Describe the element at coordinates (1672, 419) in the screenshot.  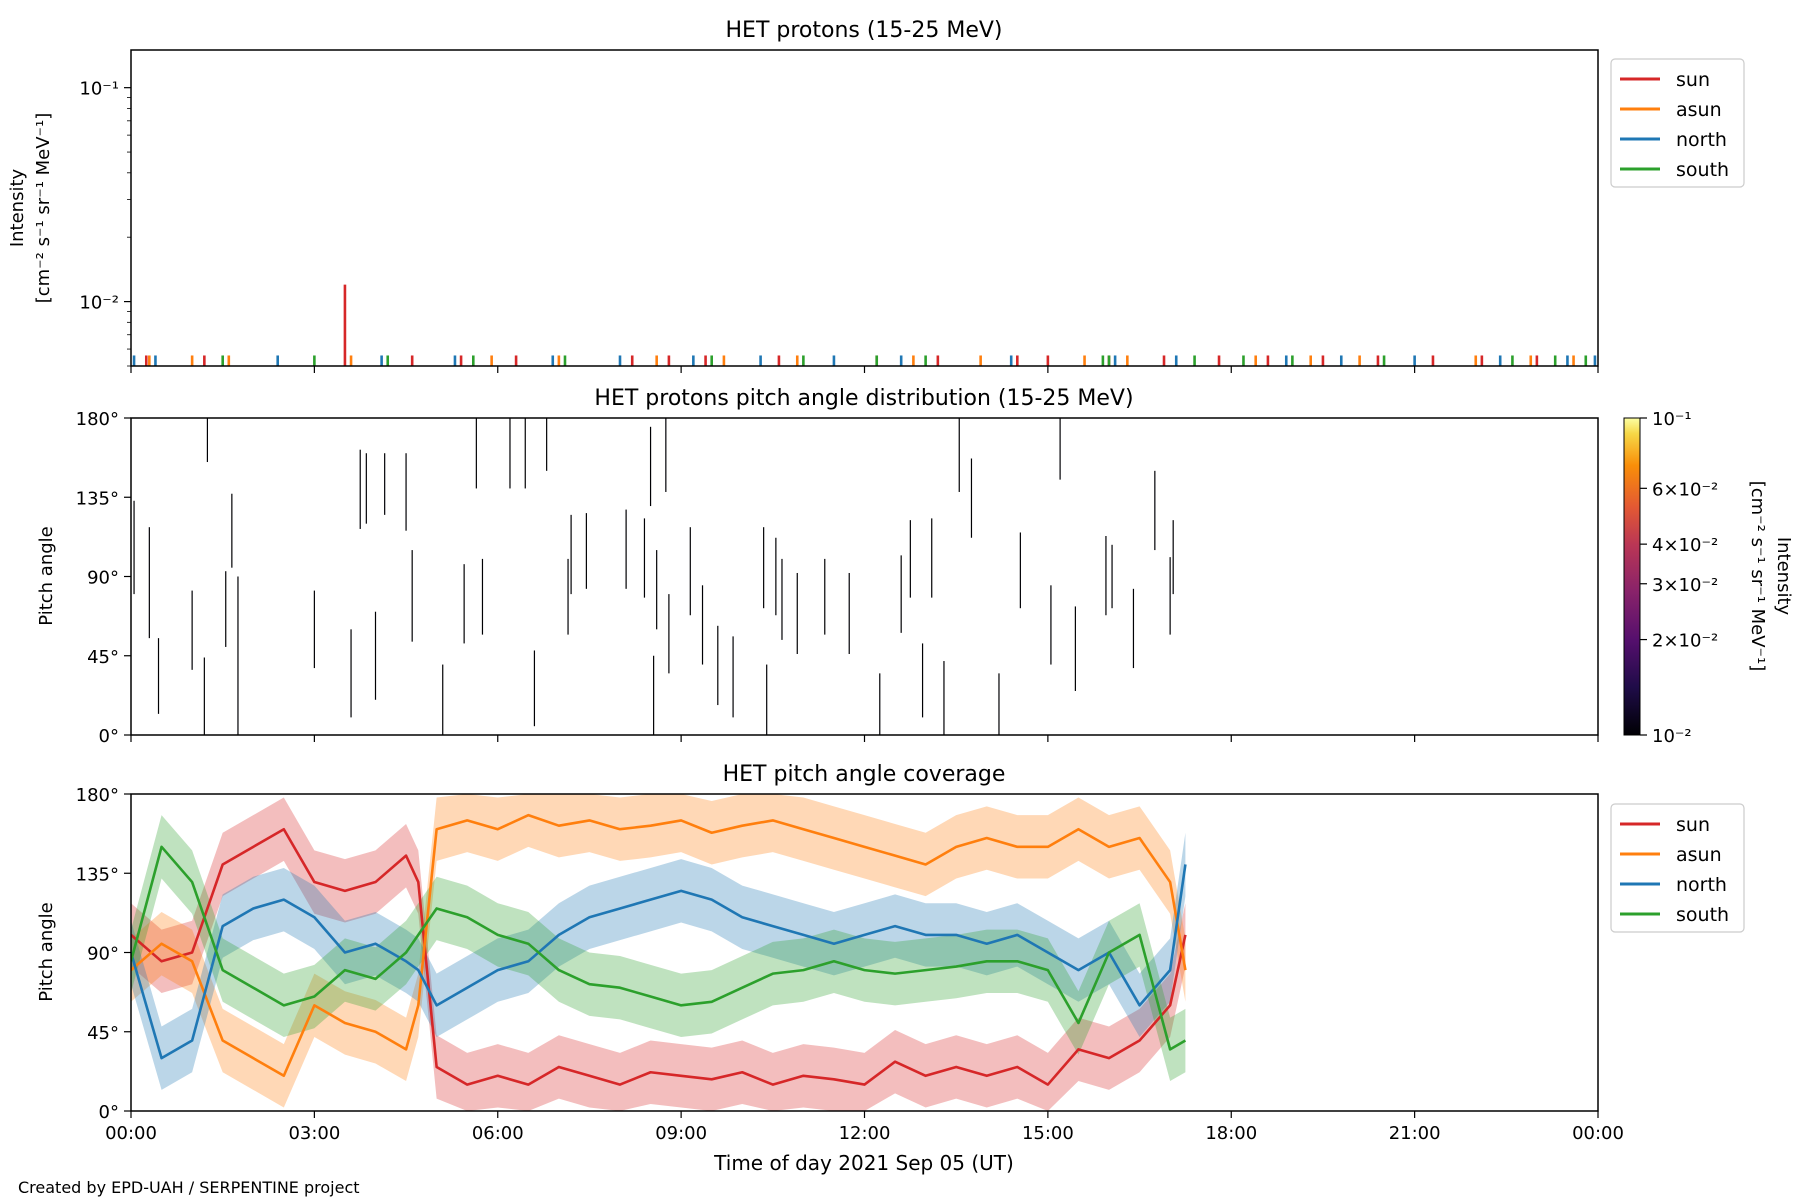
I see `colorbar-tick-label: 10⁻¹` at that location.